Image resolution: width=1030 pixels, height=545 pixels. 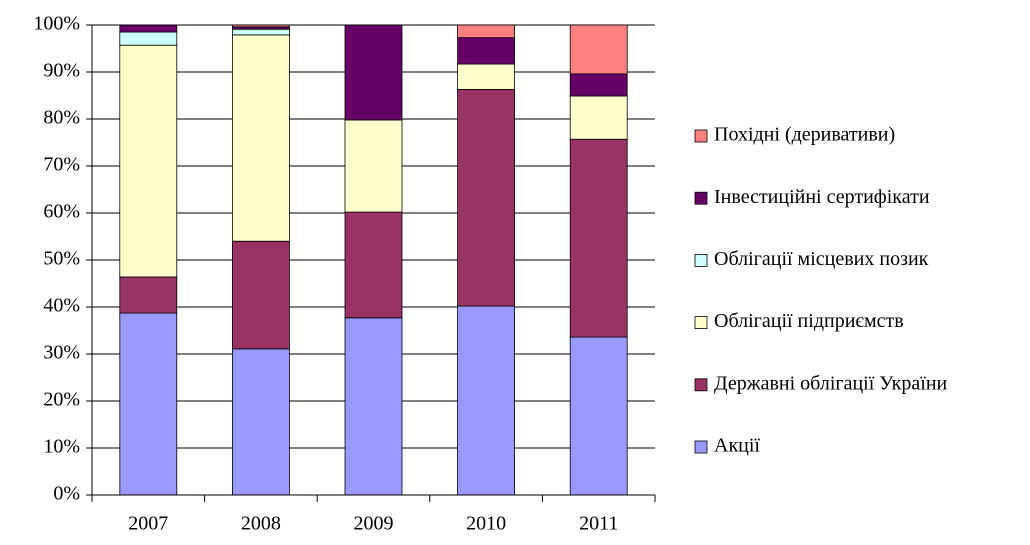 I want to click on x-tick-label: 2008, so click(x=261, y=524).